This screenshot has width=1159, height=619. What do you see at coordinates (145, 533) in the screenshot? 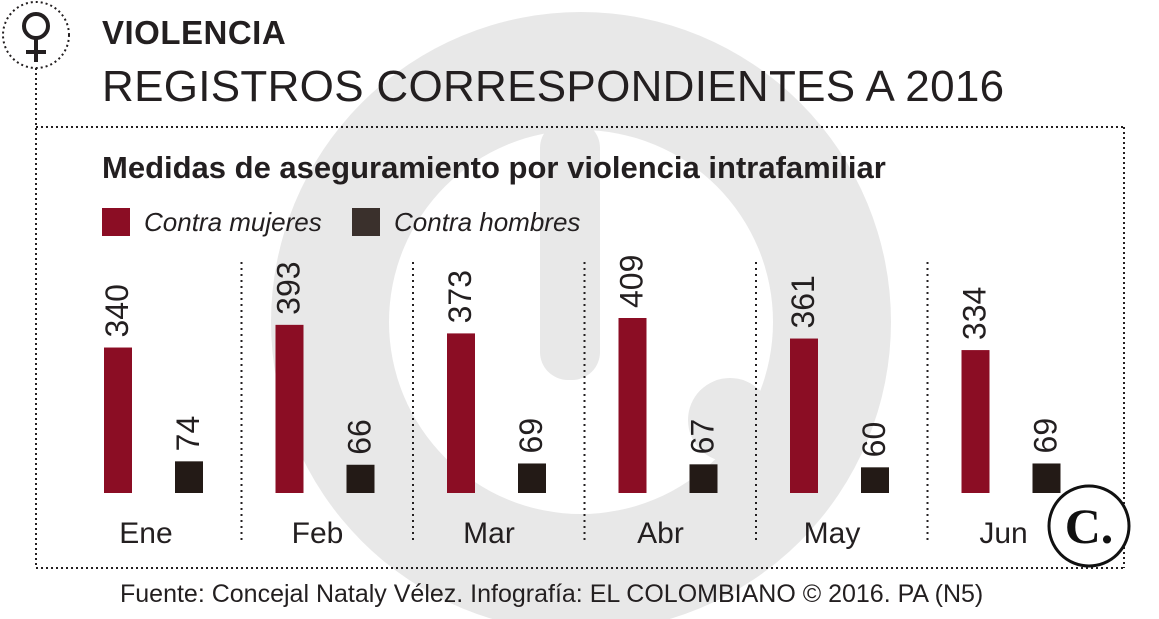
I see `category-label: Ene` at bounding box center [145, 533].